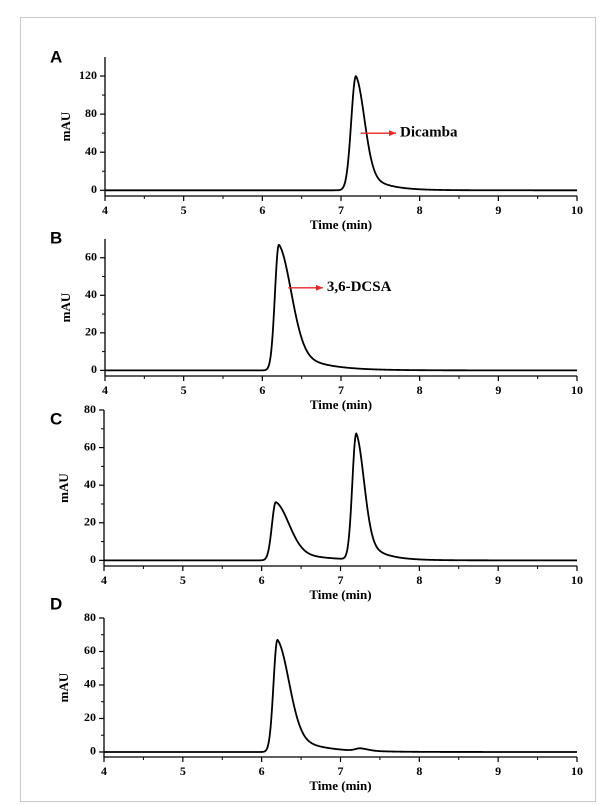 Image resolution: width=614 pixels, height=805 pixels. Describe the element at coordinates (429, 133) in the screenshot. I see `peak-annotation-label: Dicamba` at that location.